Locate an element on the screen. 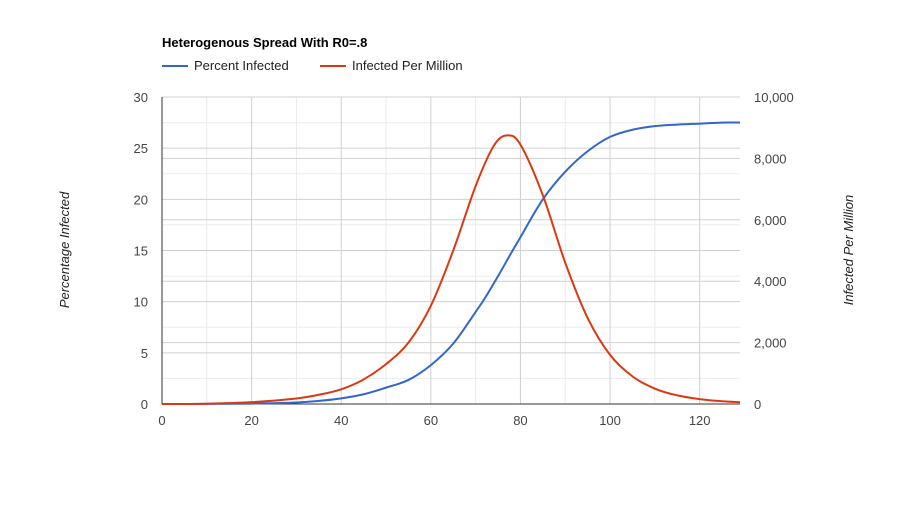 The image size is (900, 505). right-axis-title: Infected Per Million is located at coordinates (848, 250).